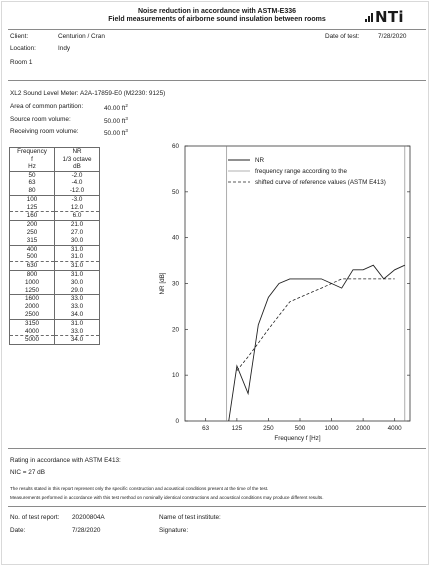 Image resolution: width=430 pixels, height=567 pixels. What do you see at coordinates (77, 151) in the screenshot?
I see `nr-header: NR` at bounding box center [77, 151].